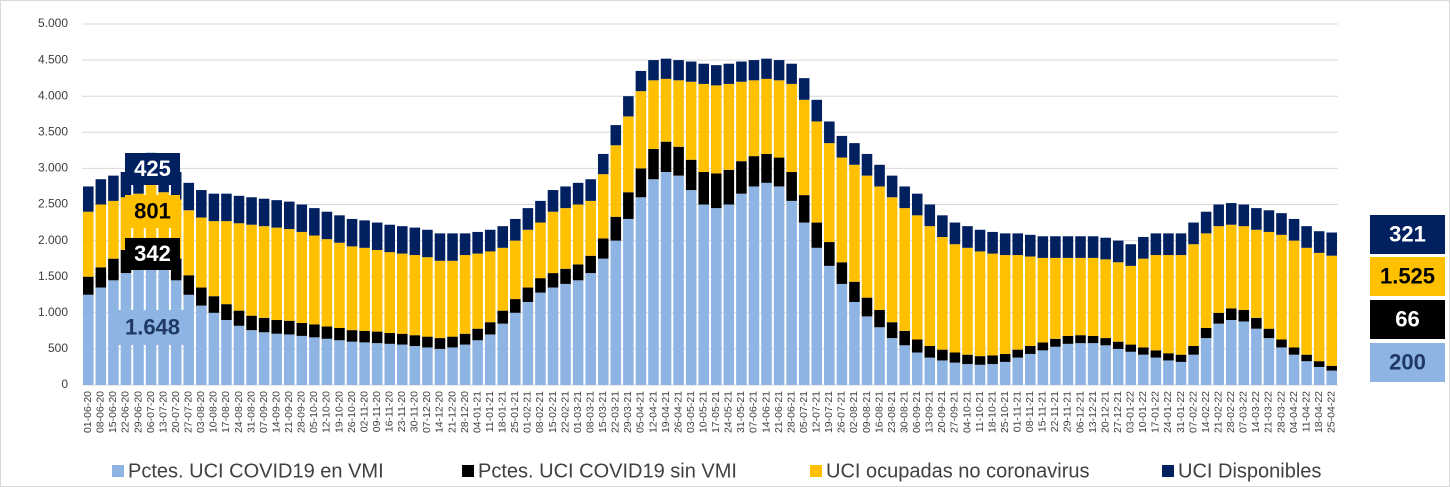 The height and width of the screenshot is (487, 1450). What do you see at coordinates (152, 253) in the screenshot?
I see `value-label: 342` at bounding box center [152, 253].